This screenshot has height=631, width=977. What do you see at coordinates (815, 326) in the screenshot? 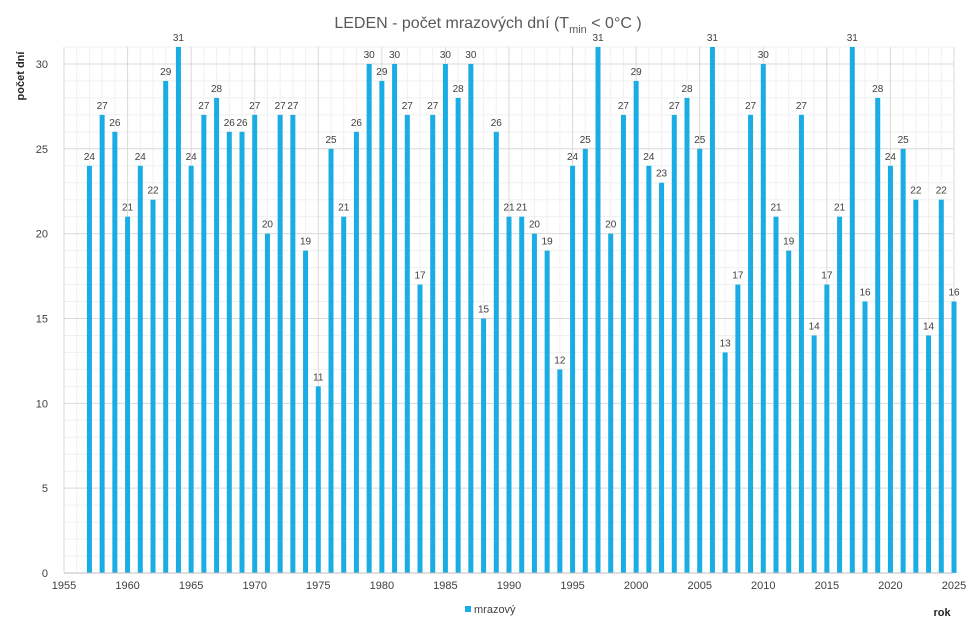
I see `data-label: 14` at bounding box center [815, 326].